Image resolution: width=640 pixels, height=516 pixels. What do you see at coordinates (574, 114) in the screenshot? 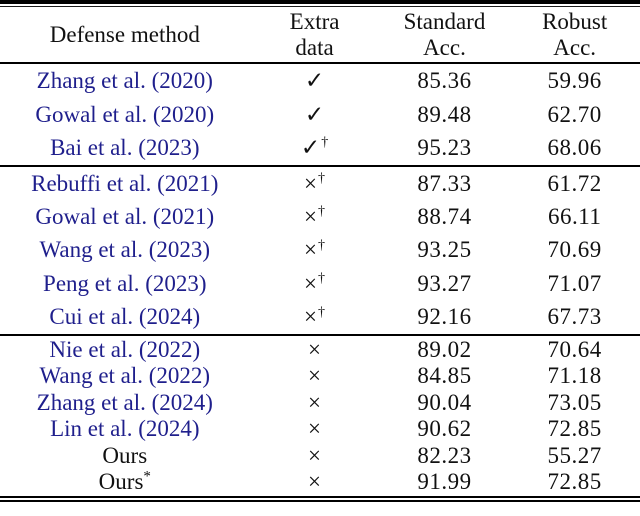
I see `robust-acc-value: 62.70` at bounding box center [574, 114].